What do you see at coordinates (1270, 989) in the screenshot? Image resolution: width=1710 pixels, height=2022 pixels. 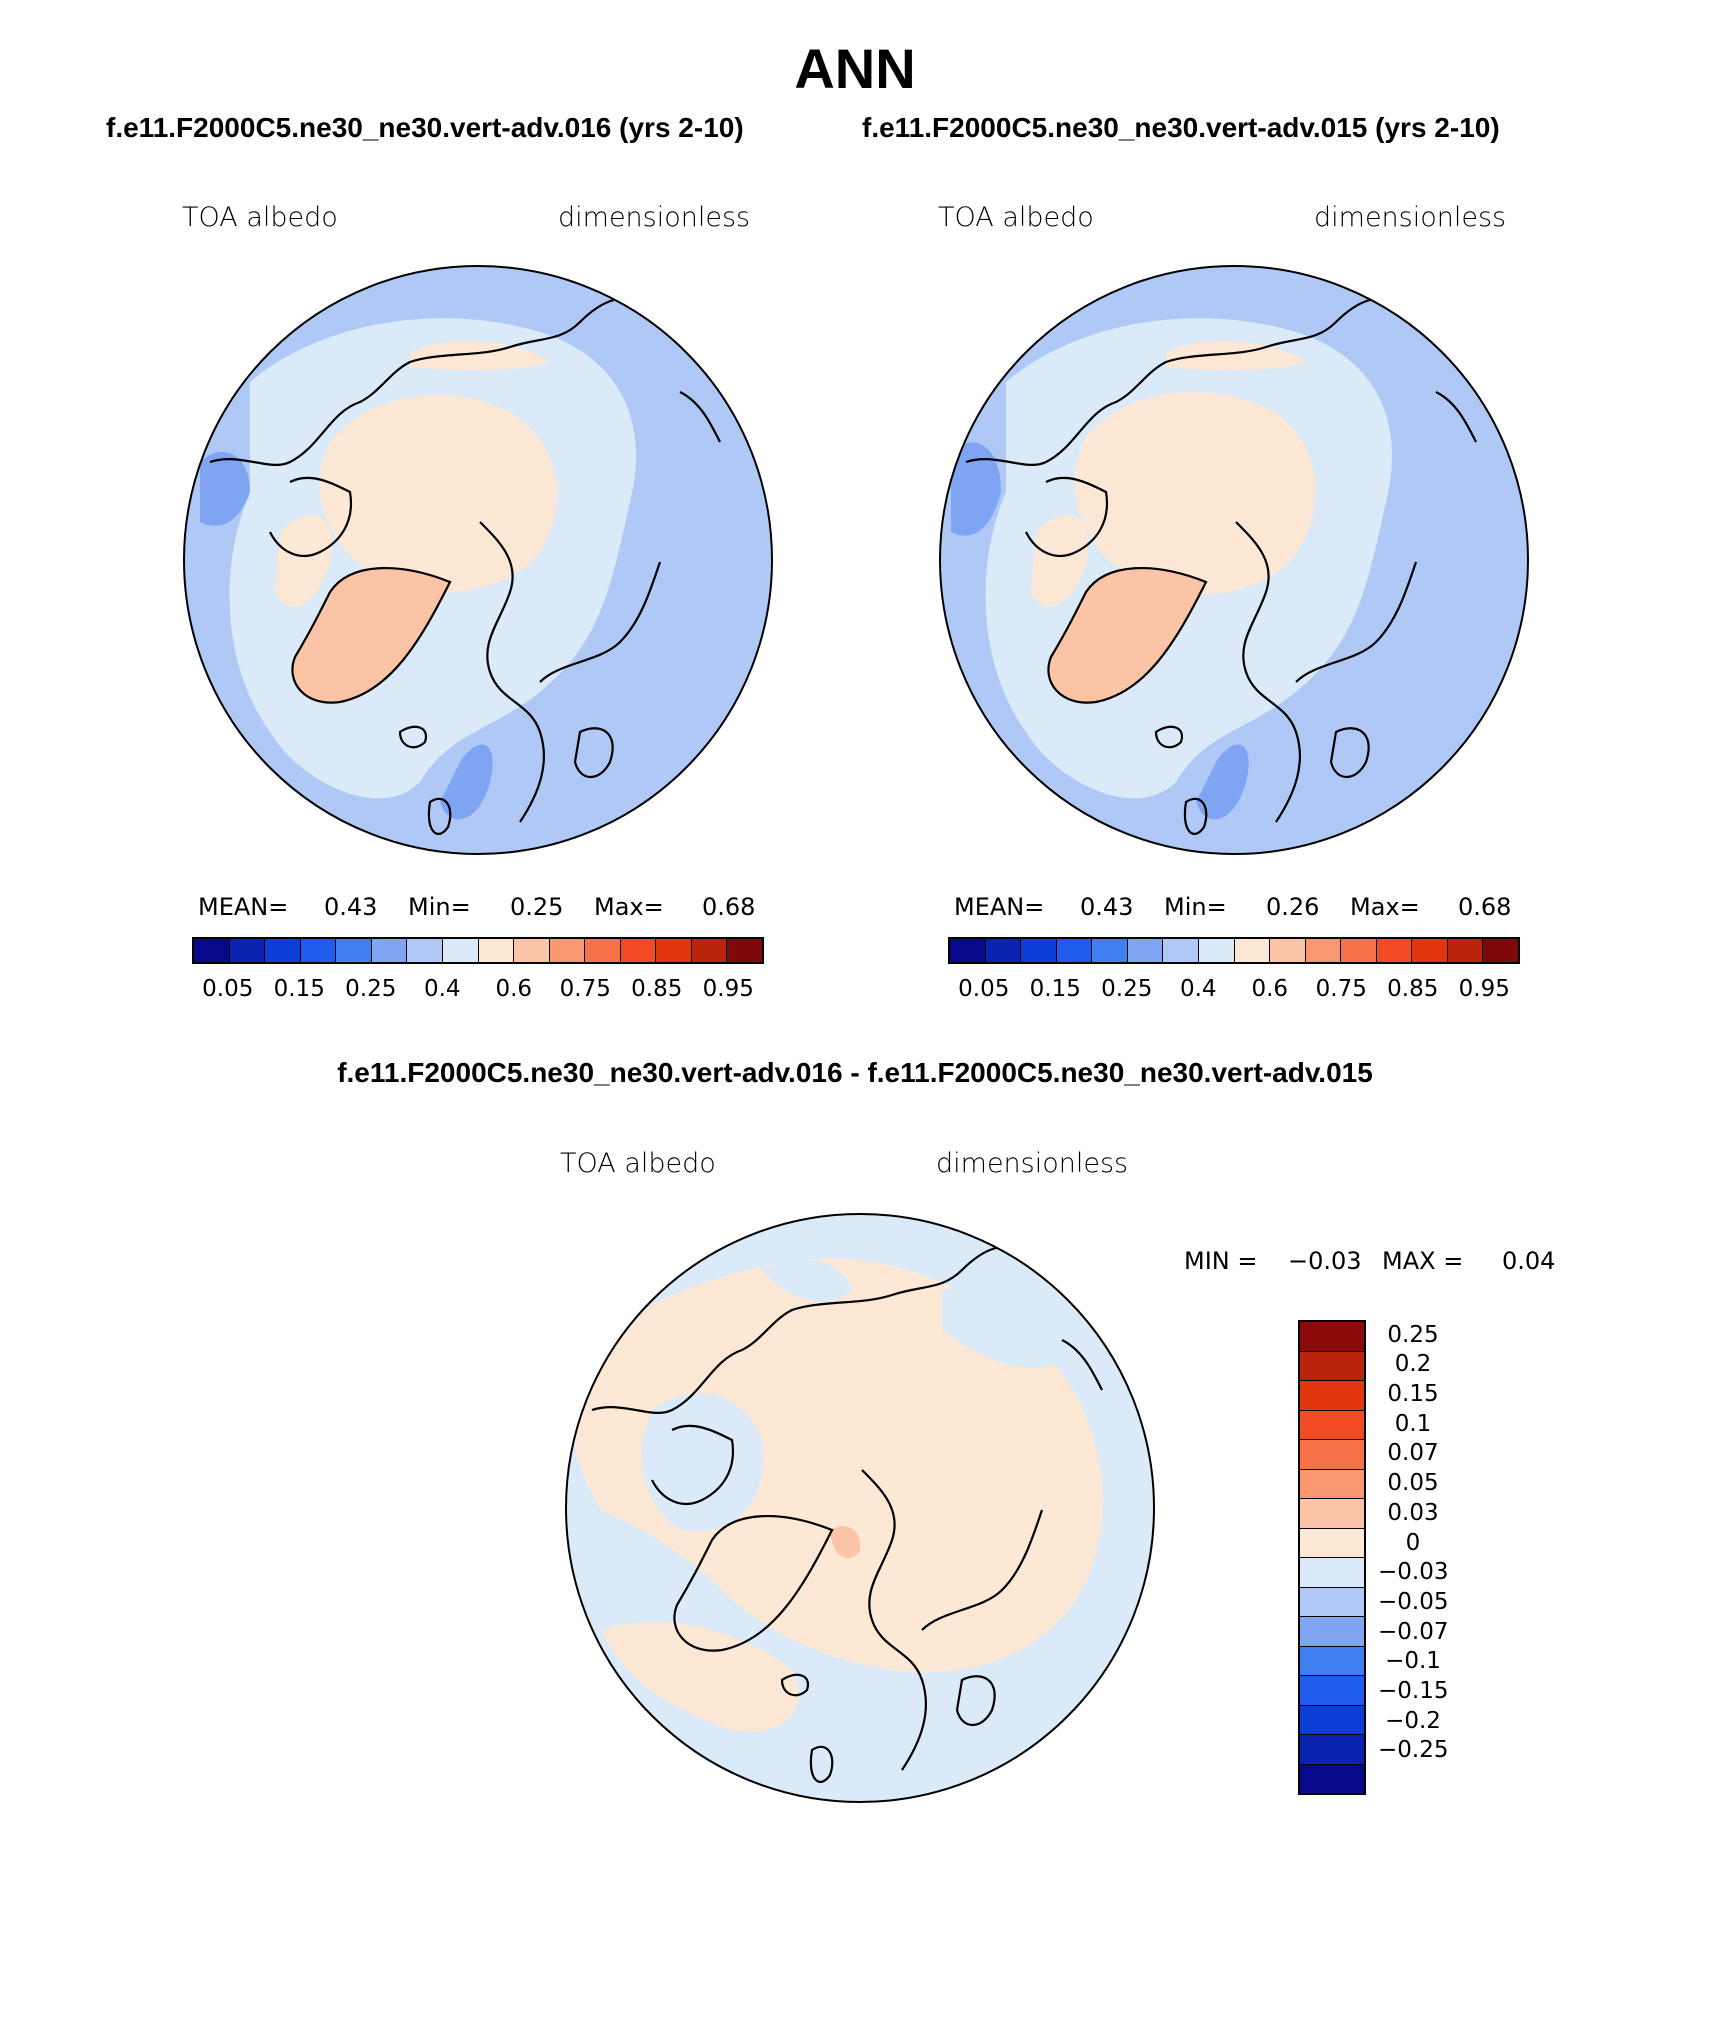 I see `right-colorbar-tick-label: 0.6` at bounding box center [1270, 989].